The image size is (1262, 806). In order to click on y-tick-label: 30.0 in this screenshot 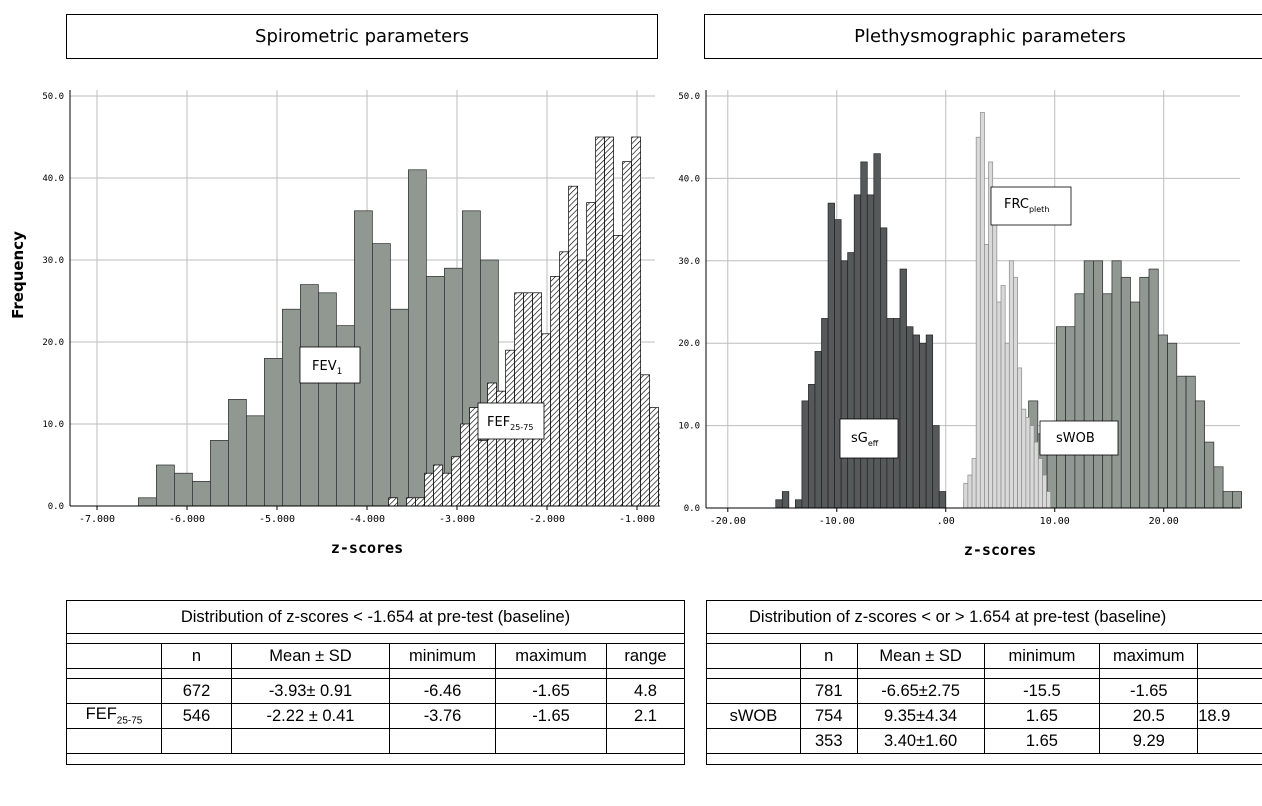, I will do `click(53, 261)`.